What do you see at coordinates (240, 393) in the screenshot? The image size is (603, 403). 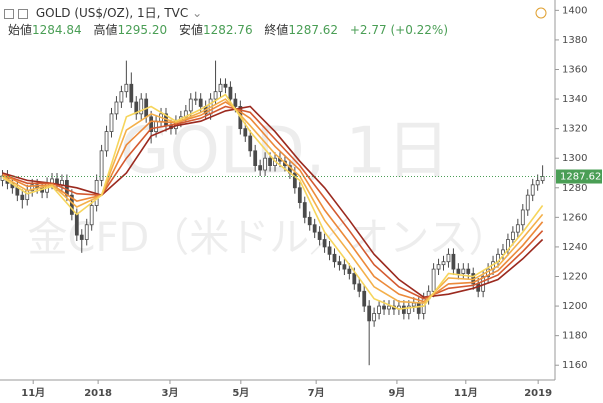 I see `x-tick-label: 5月` at bounding box center [240, 393].